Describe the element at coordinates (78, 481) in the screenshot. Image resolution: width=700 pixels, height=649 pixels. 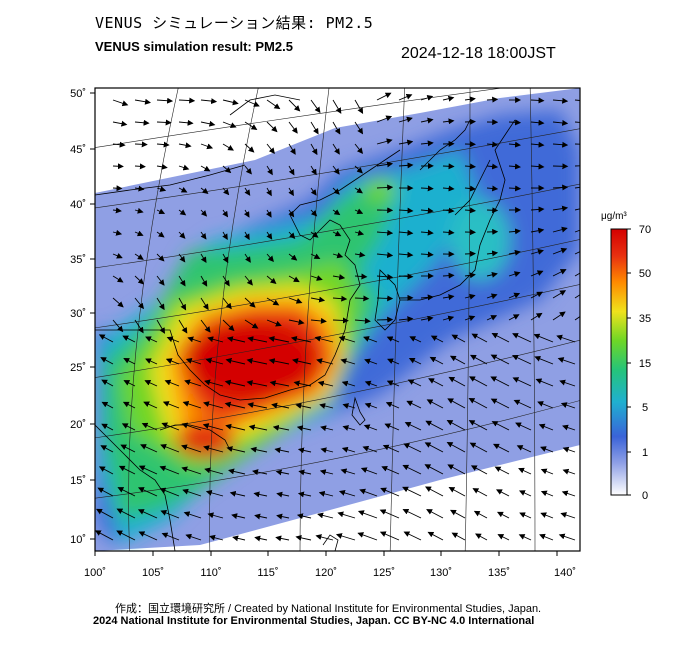
I see `lat-tick-label: 15˚` at that location.